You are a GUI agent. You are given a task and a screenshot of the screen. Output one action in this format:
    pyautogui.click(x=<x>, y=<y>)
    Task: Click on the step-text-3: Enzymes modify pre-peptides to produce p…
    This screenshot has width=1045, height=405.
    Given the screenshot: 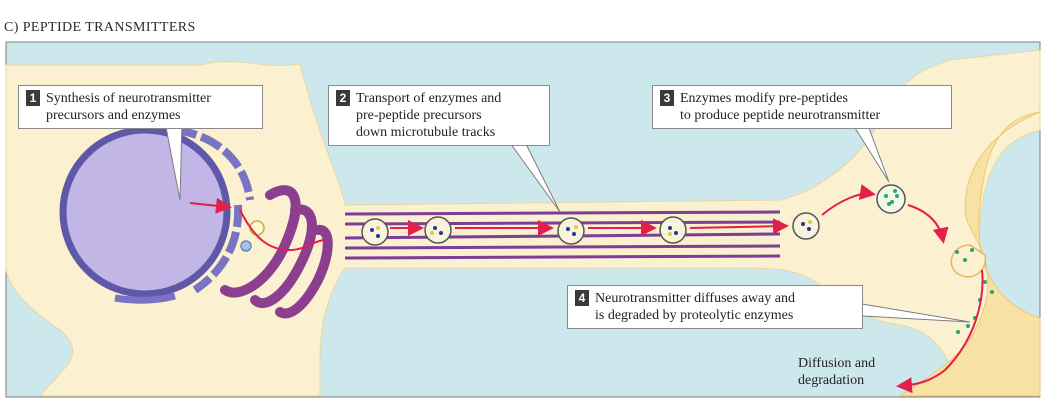 What is the action you would take?
    pyautogui.click(x=780, y=107)
    